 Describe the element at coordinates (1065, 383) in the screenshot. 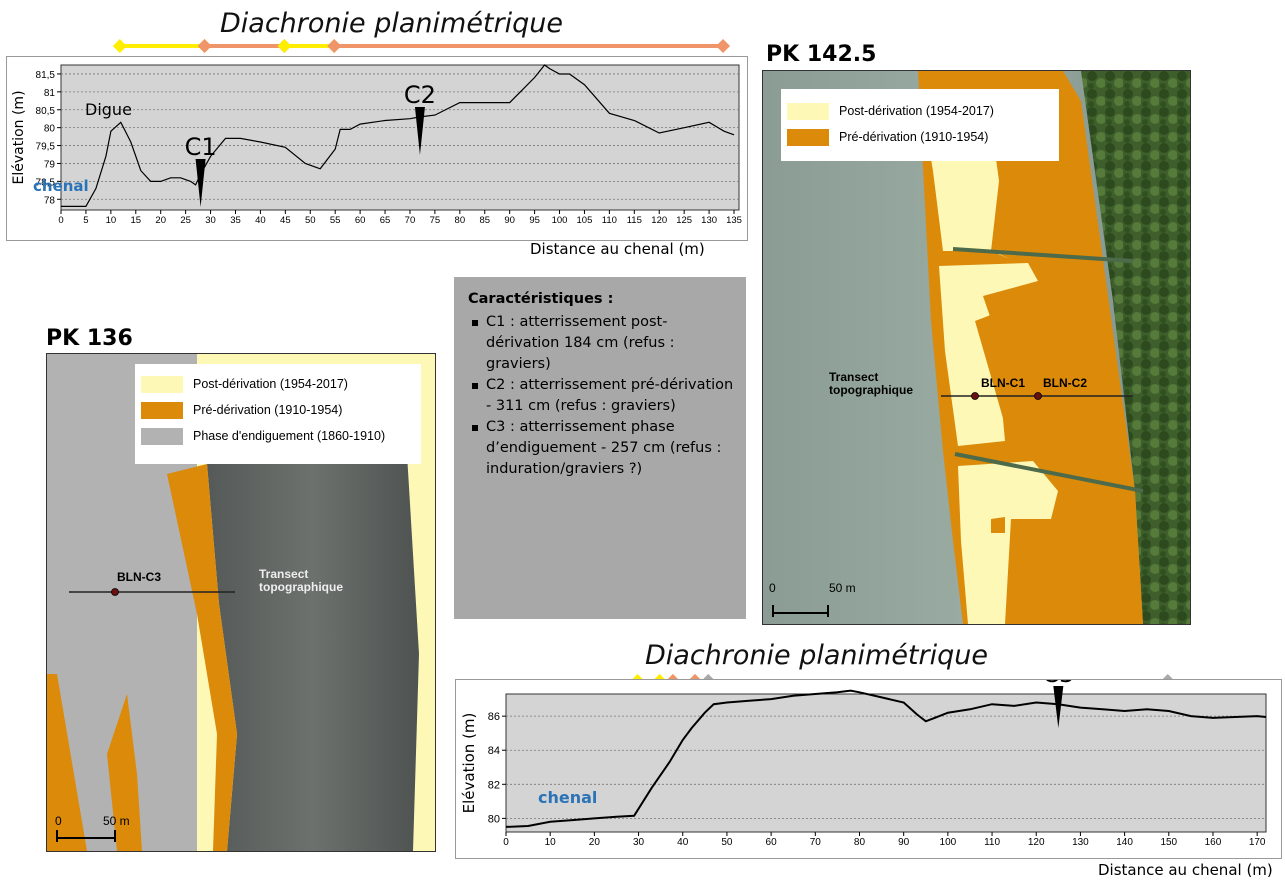

I see `map-pk1425-point-c2: BLN-C2` at that location.